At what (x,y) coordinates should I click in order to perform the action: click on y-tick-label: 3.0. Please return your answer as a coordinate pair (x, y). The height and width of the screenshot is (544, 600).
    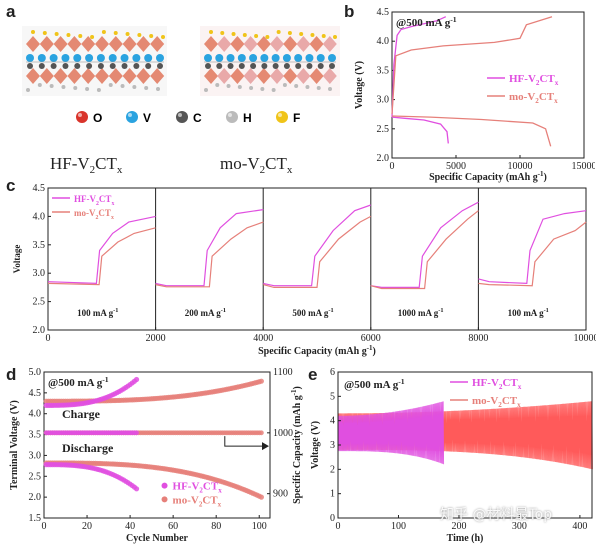
    Looking at the image, I should click on (35, 455).